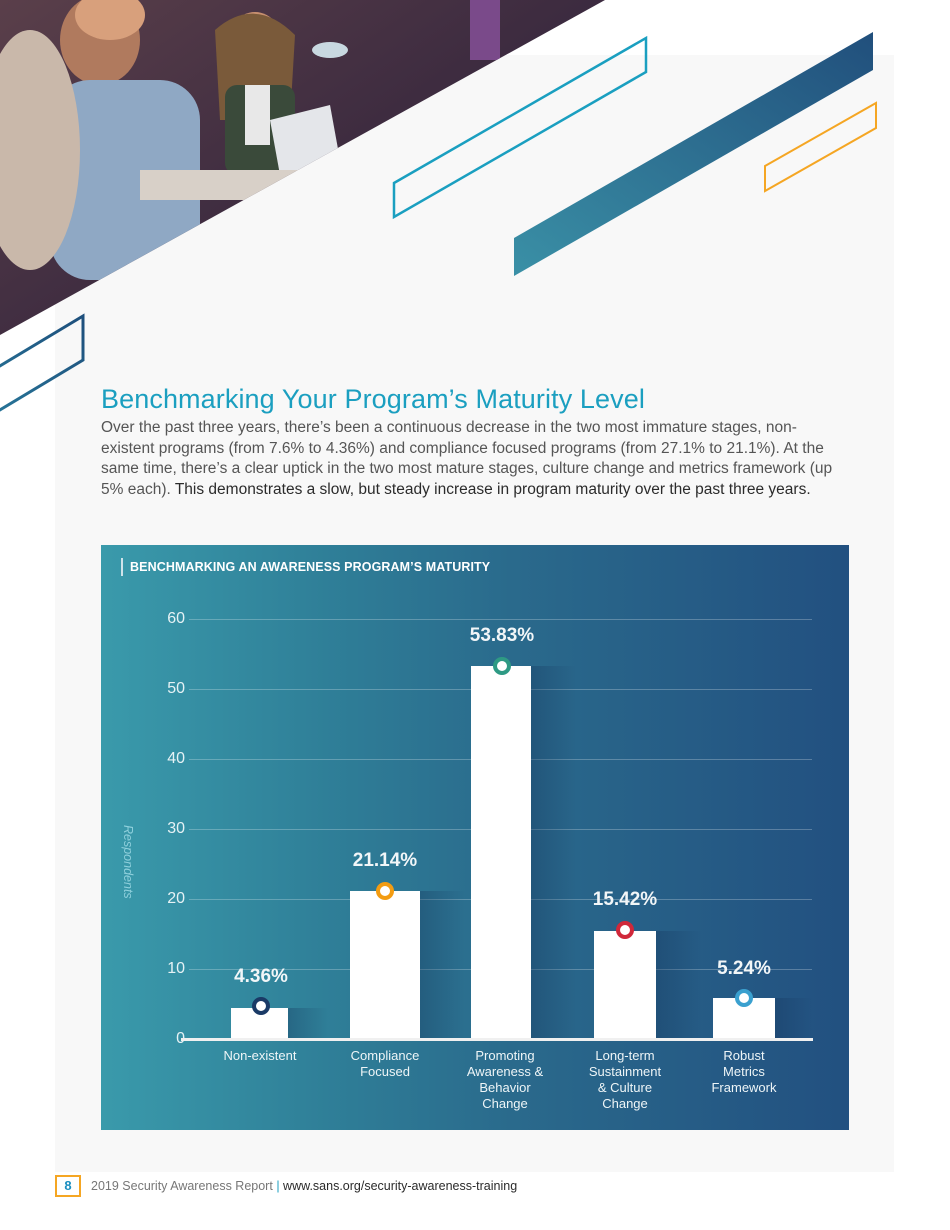  I want to click on value-label-long-term: 15.42%, so click(625, 899).